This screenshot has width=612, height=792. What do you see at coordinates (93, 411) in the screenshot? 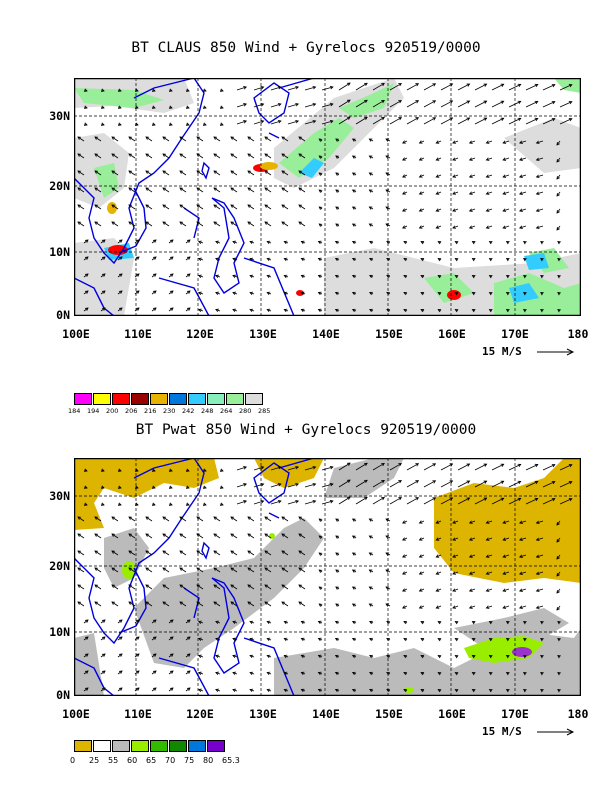
I see `legend-label: 194` at bounding box center [93, 411].